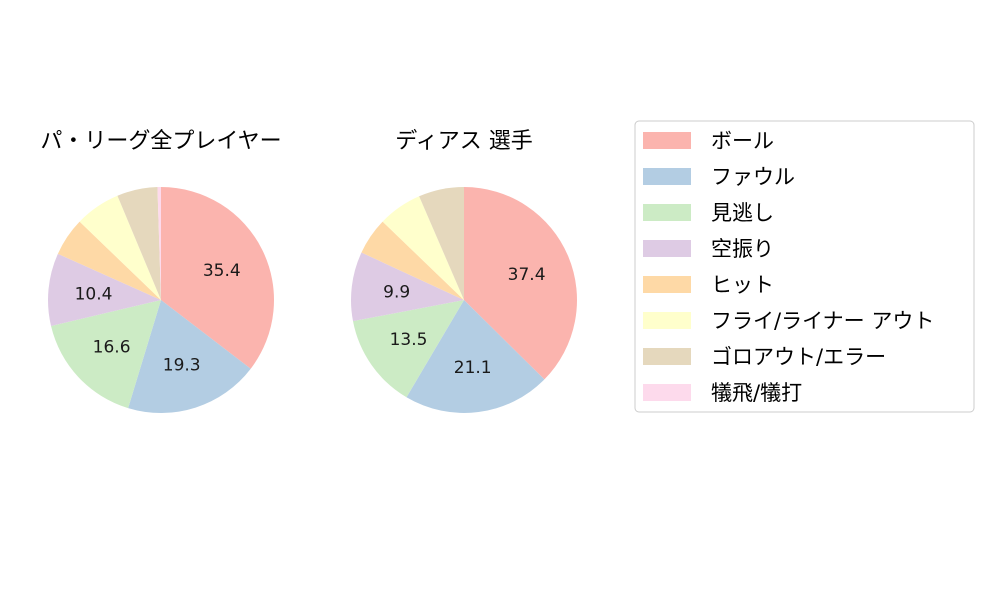  What do you see at coordinates (94, 295) in the screenshot?
I see `slice-label: 10.4` at bounding box center [94, 295].